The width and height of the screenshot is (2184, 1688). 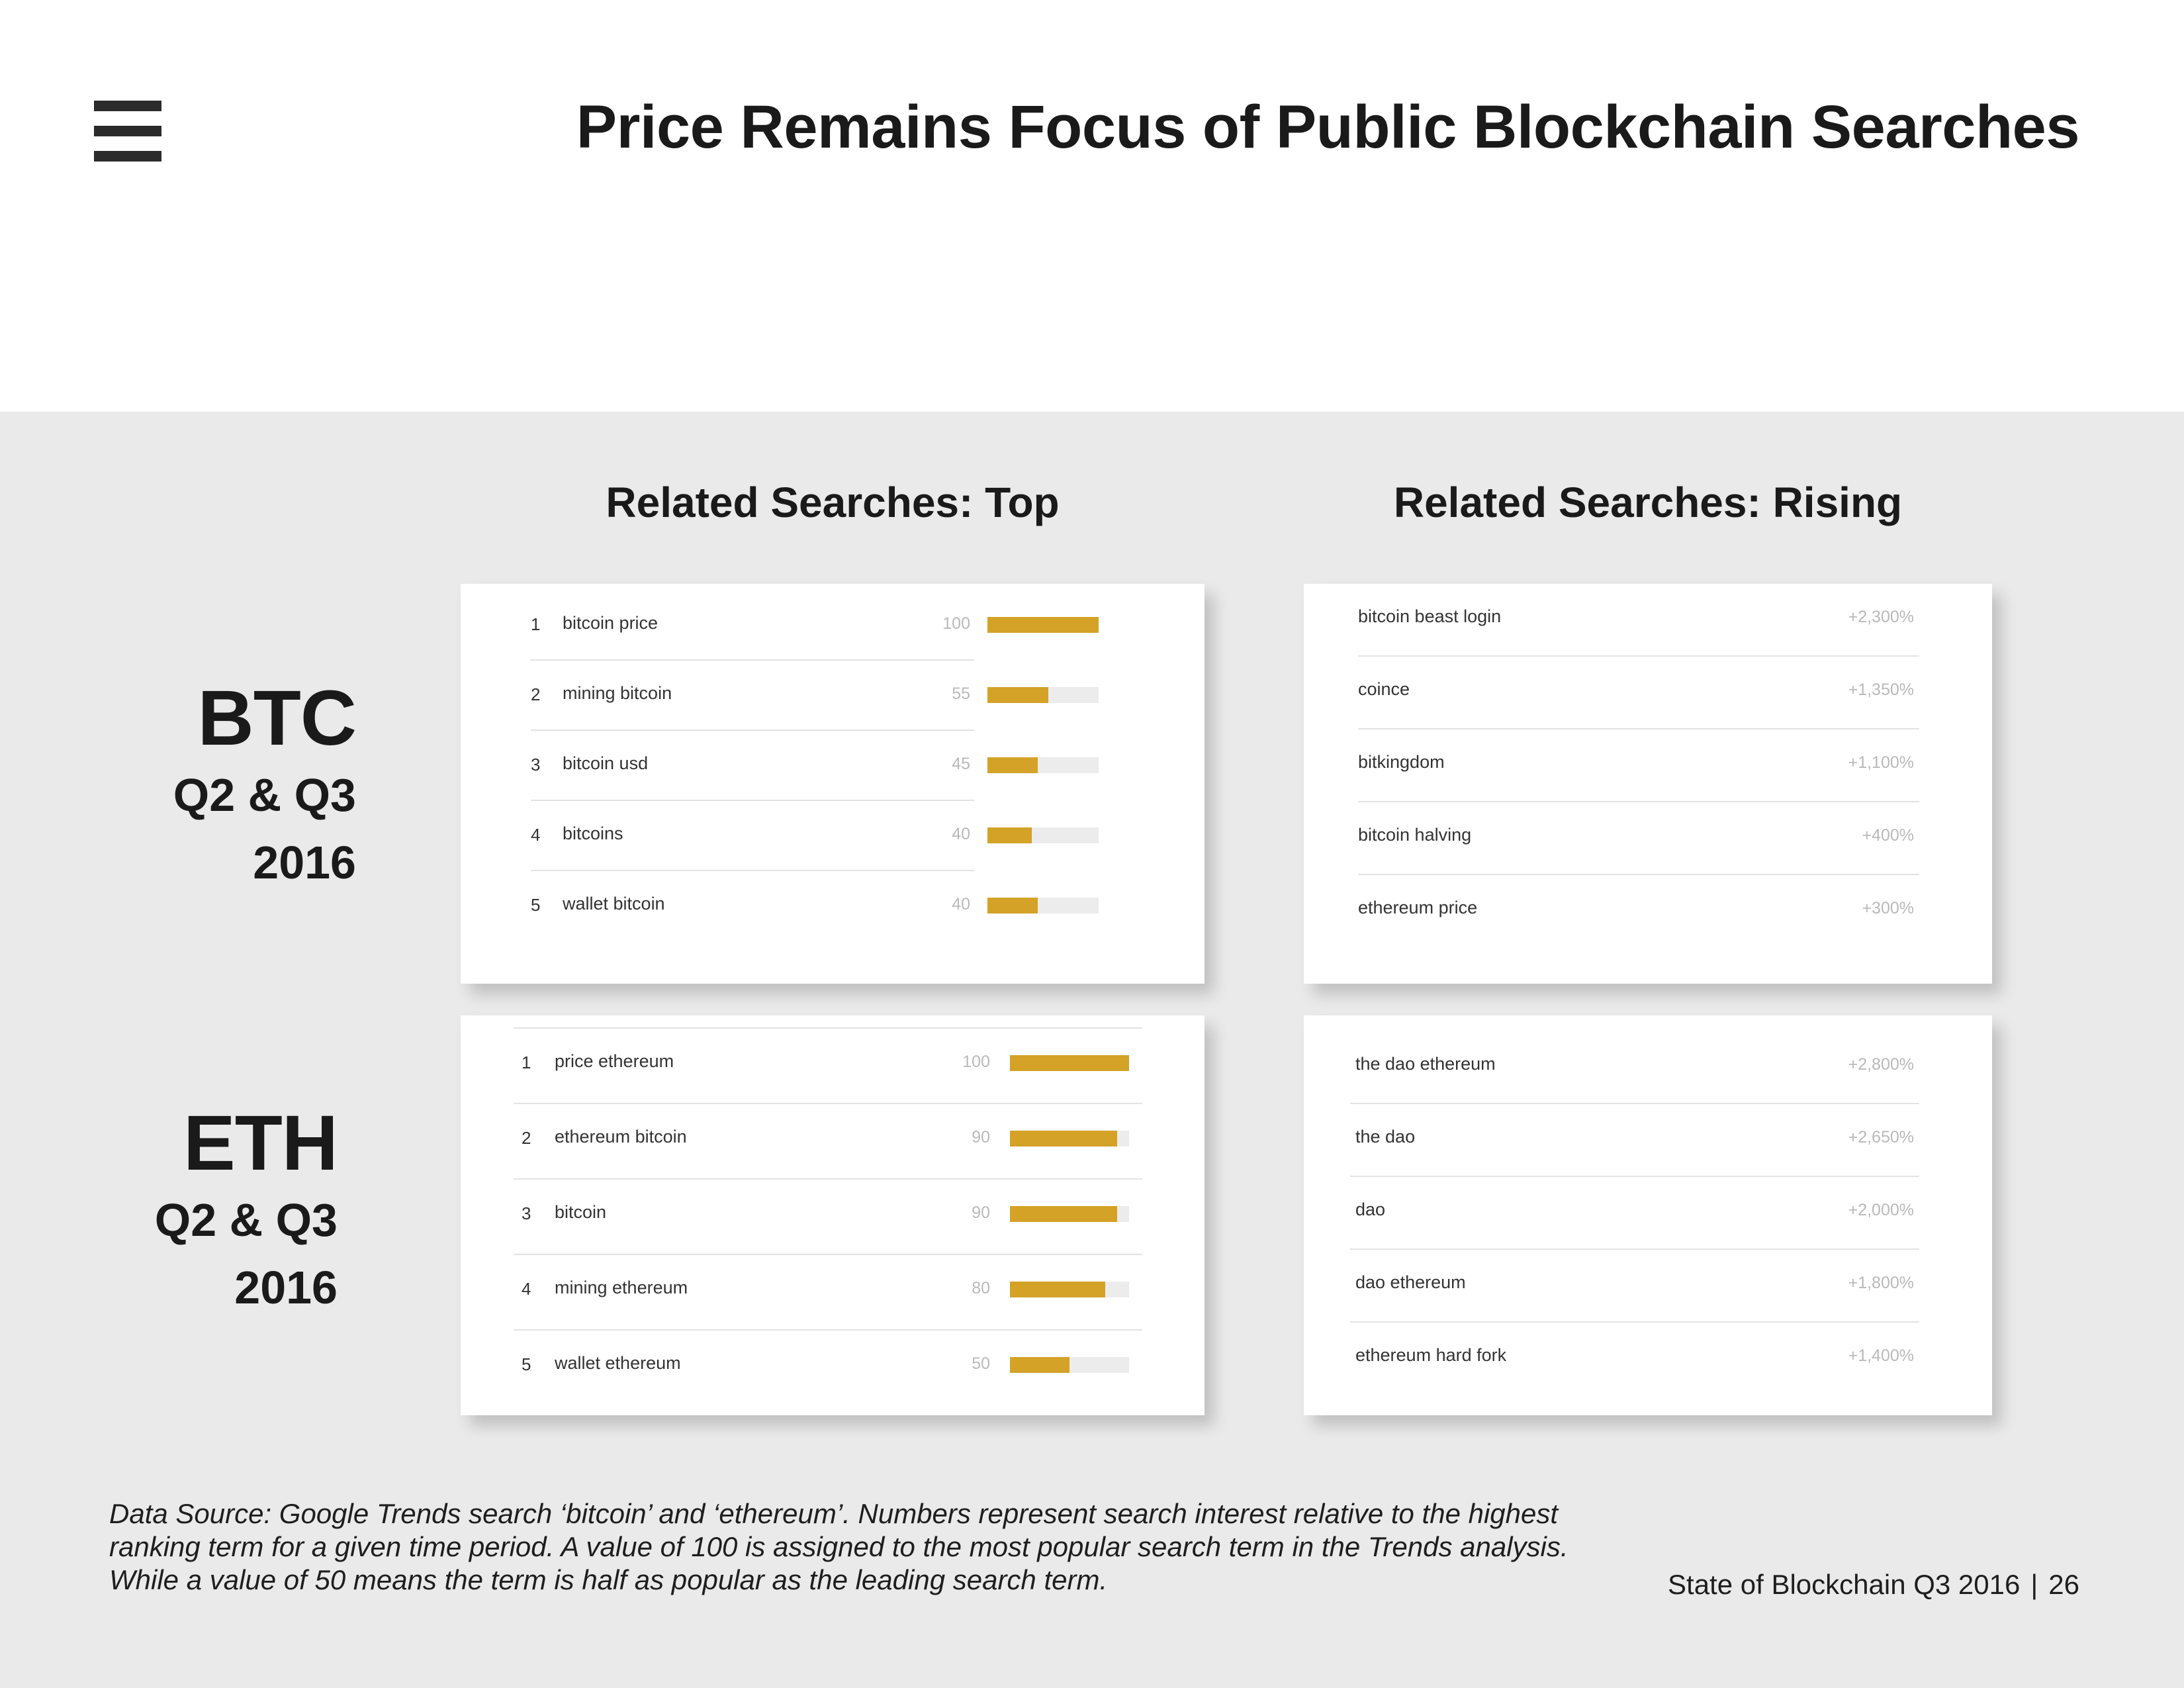 I want to click on eth-symbol: ETH, so click(x=260, y=1143).